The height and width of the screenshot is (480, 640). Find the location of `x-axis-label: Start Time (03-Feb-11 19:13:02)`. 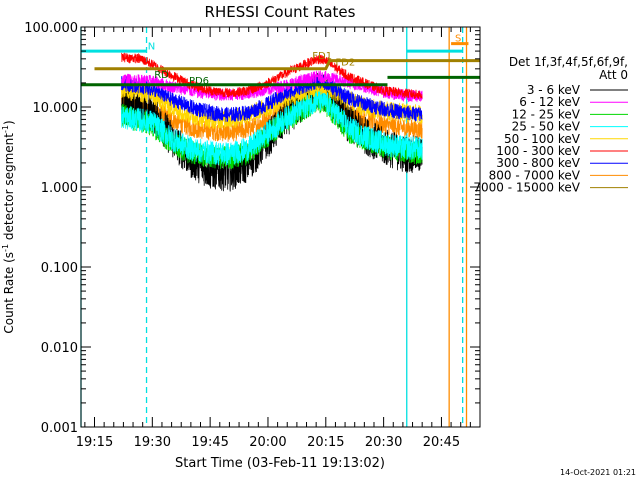

x-axis-label: Start Time (03-Feb-11 19:13:02) is located at coordinates (280, 463).